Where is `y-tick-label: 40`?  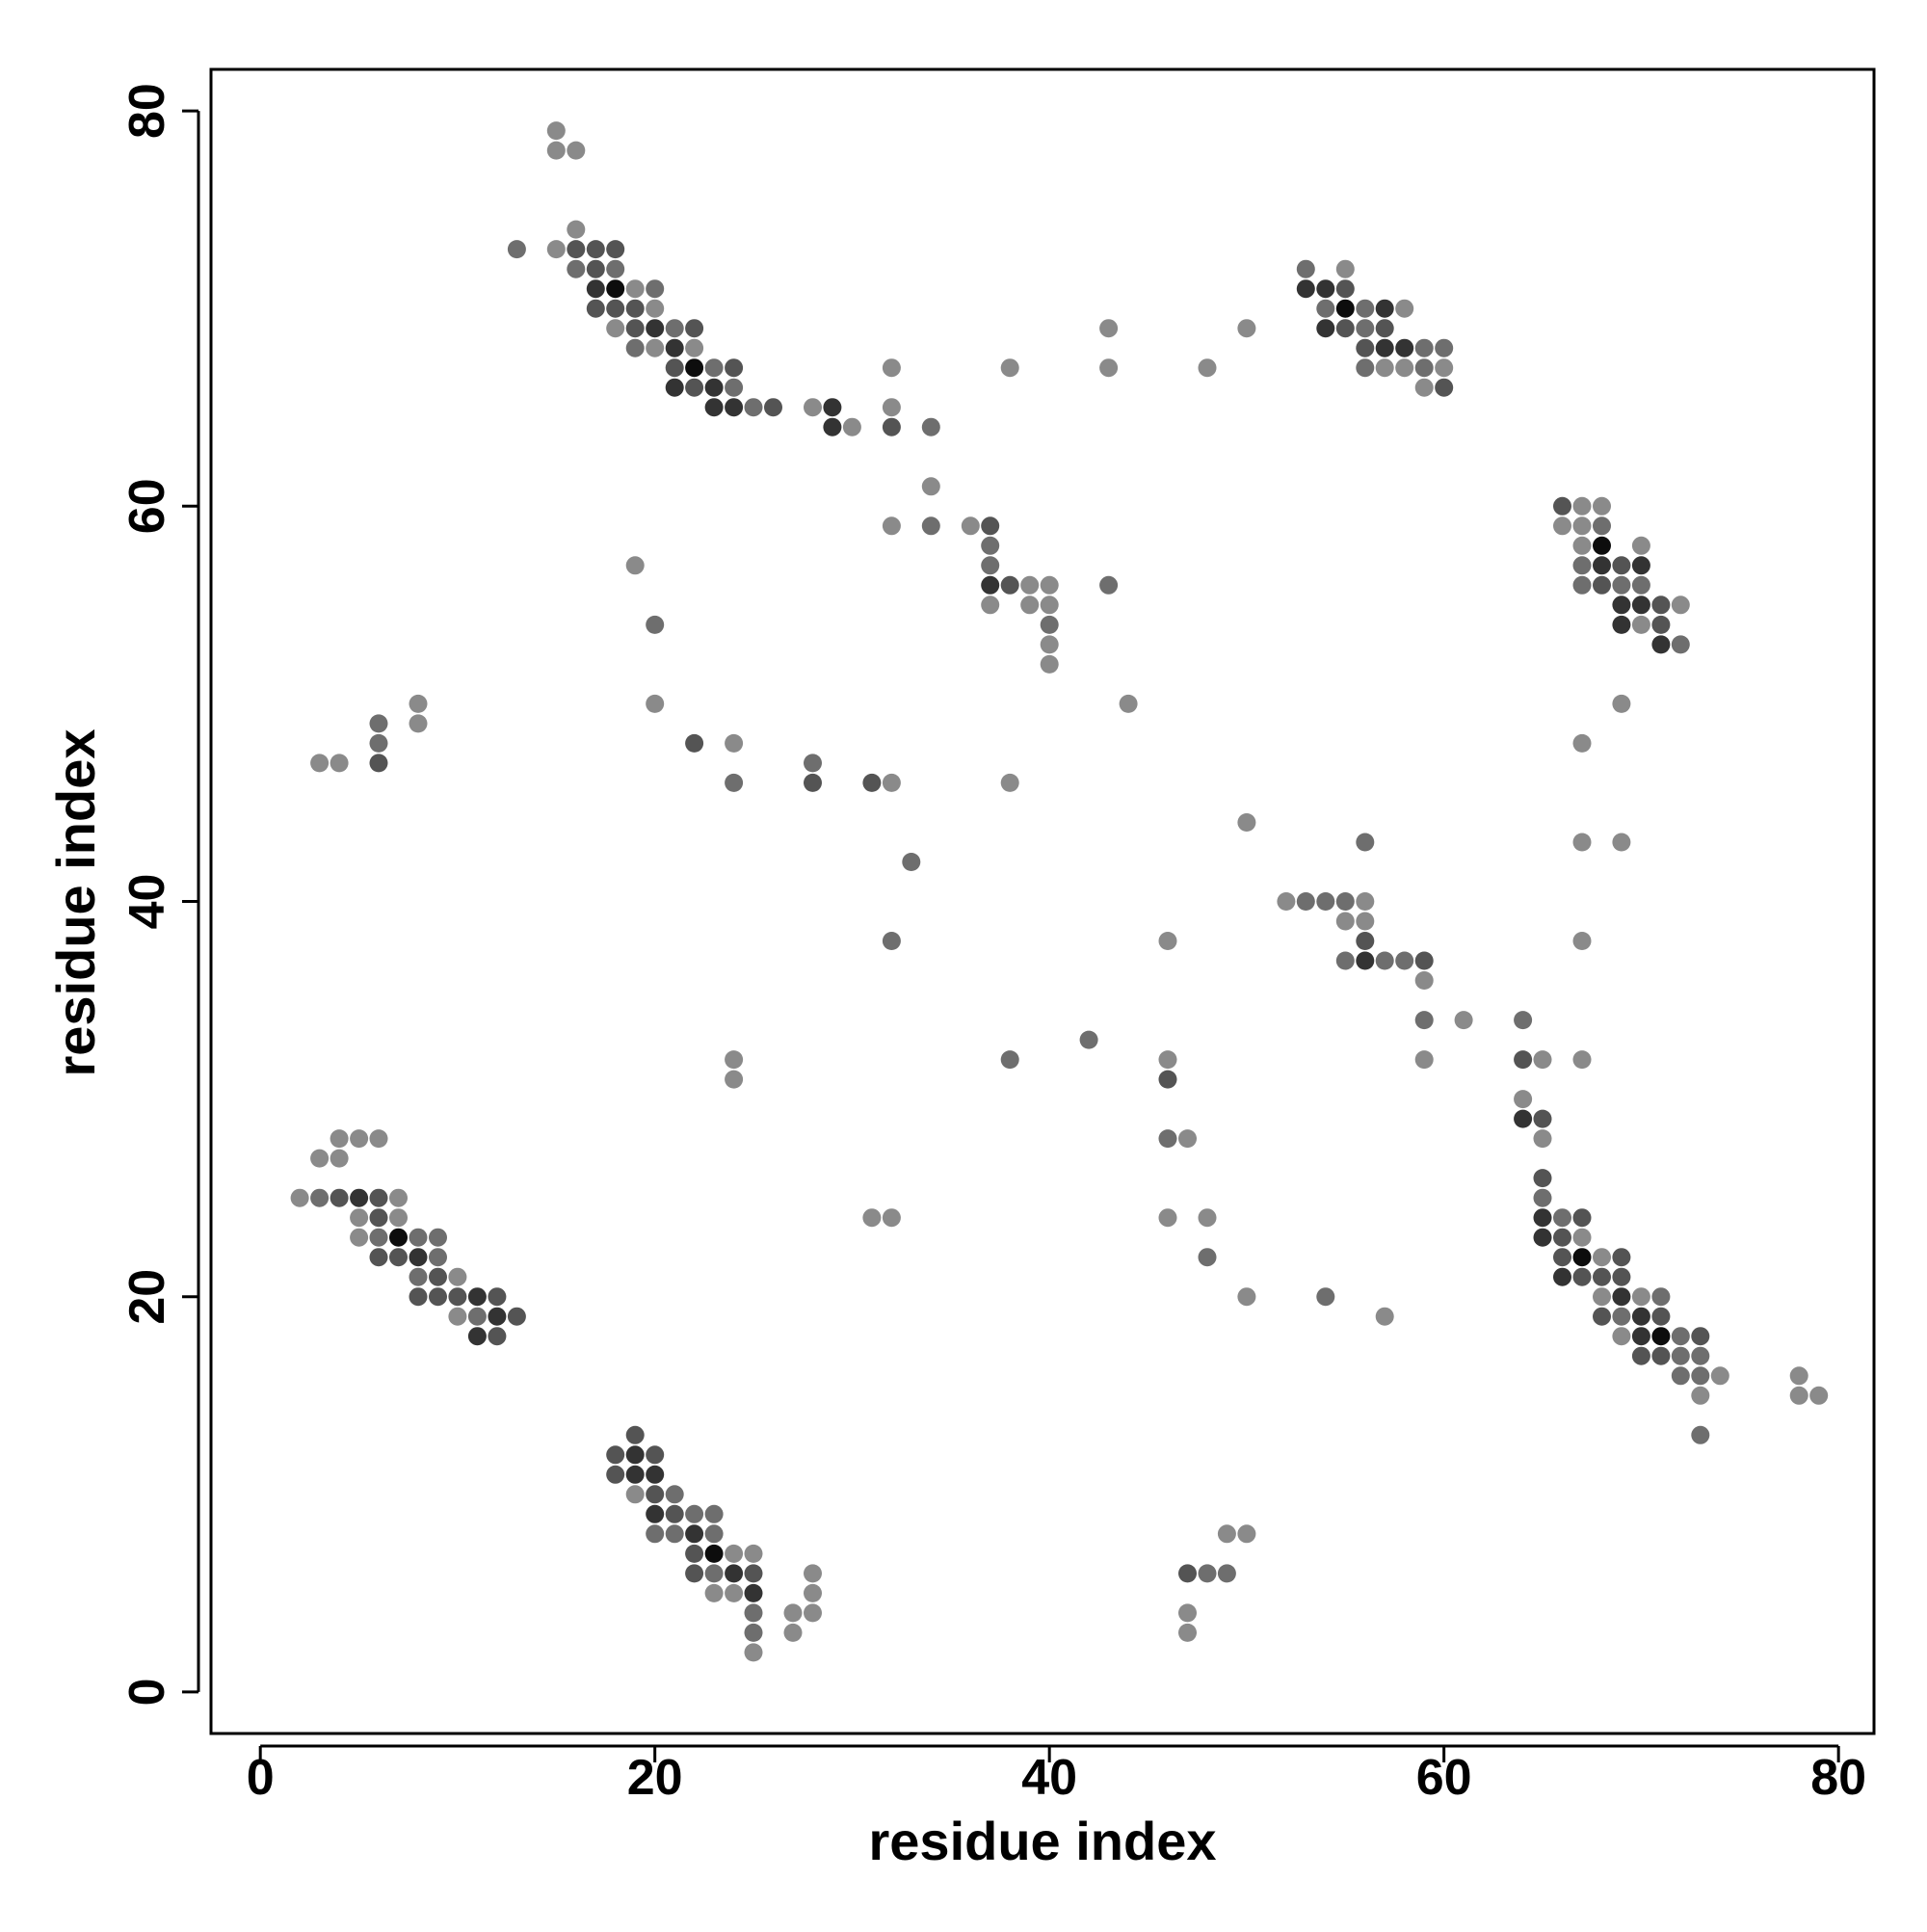
y-tick-label: 40 is located at coordinates (147, 902).